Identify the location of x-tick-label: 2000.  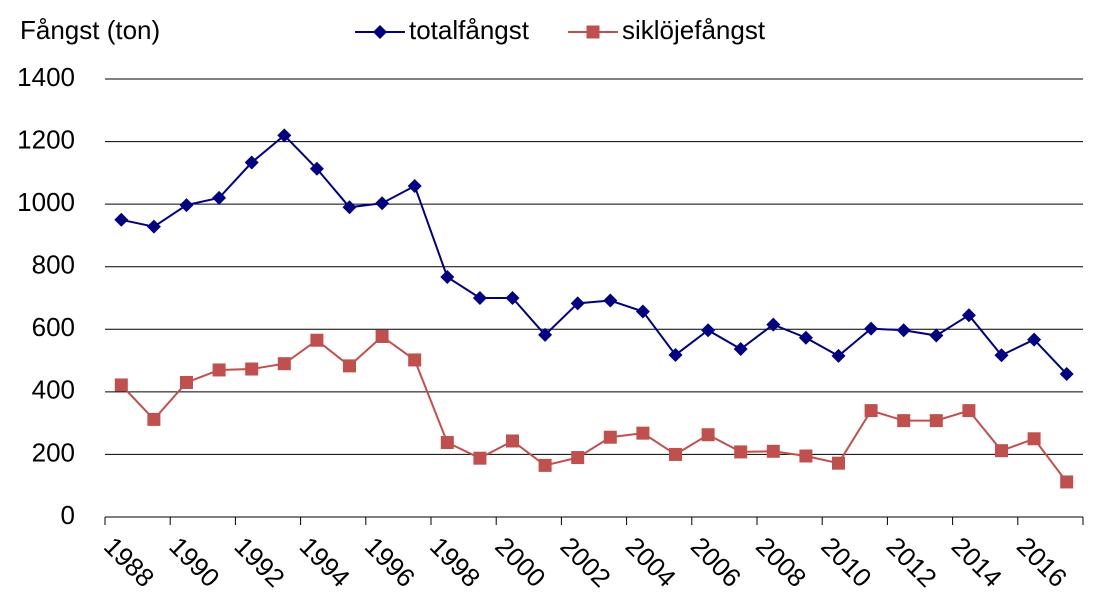
(520, 562).